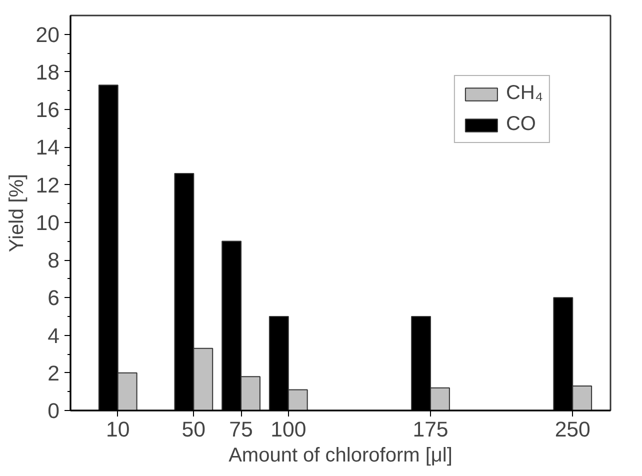 The image size is (642, 476). What do you see at coordinates (17, 213) in the screenshot?
I see `y-axis-title: Yield [%]` at bounding box center [17, 213].